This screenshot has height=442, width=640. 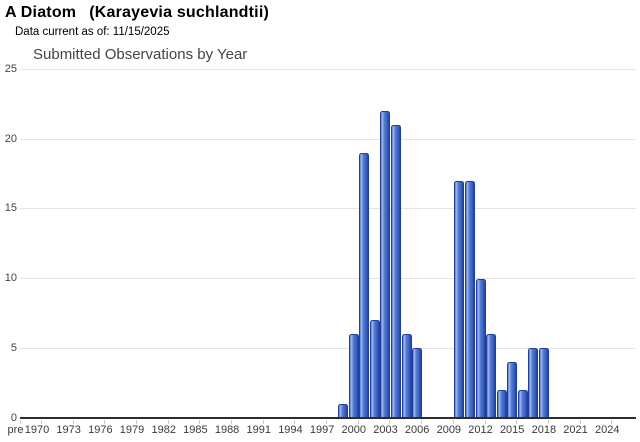 I want to click on x-axis-label-1973: 1973, so click(x=68, y=430).